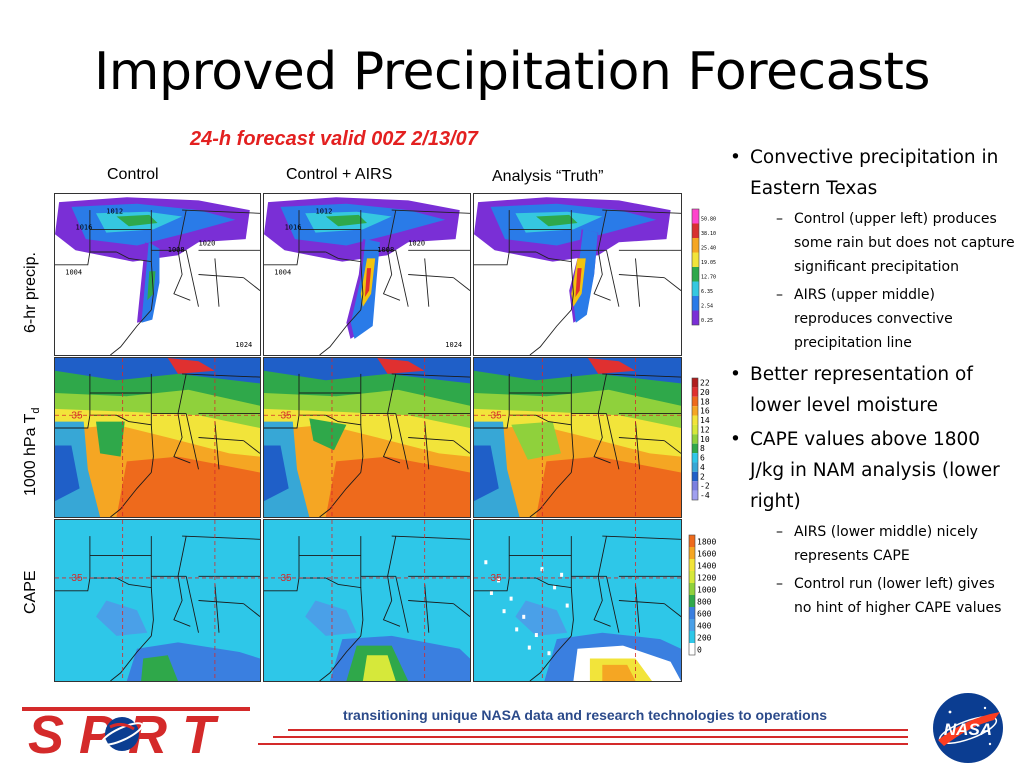 This screenshot has width=1024, height=768. I want to click on legend-tick-label: 0.25, so click(707, 321).